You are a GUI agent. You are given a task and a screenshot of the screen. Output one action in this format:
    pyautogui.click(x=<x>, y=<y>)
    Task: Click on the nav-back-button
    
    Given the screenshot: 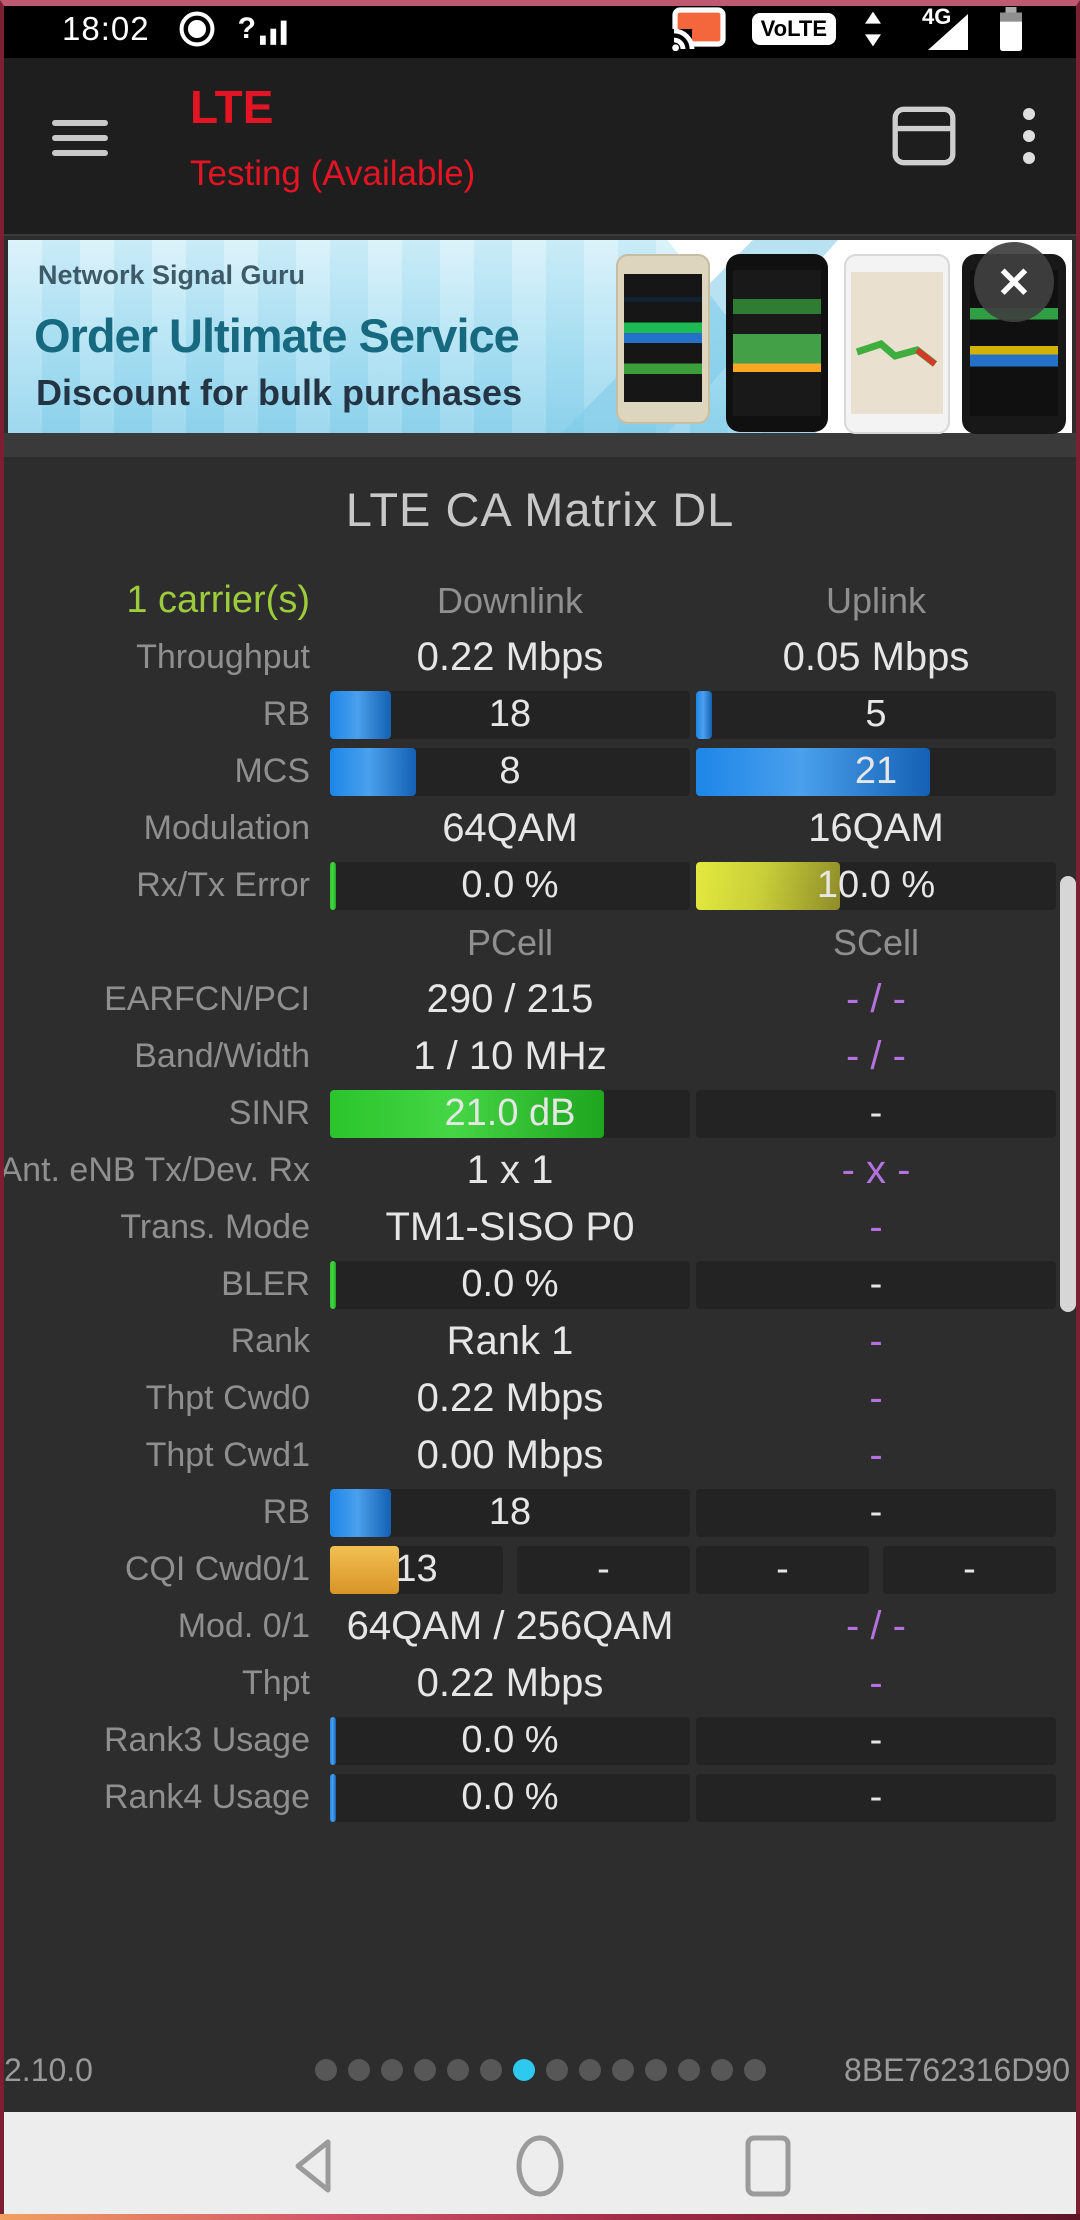 What is the action you would take?
    pyautogui.click(x=312, y=2166)
    